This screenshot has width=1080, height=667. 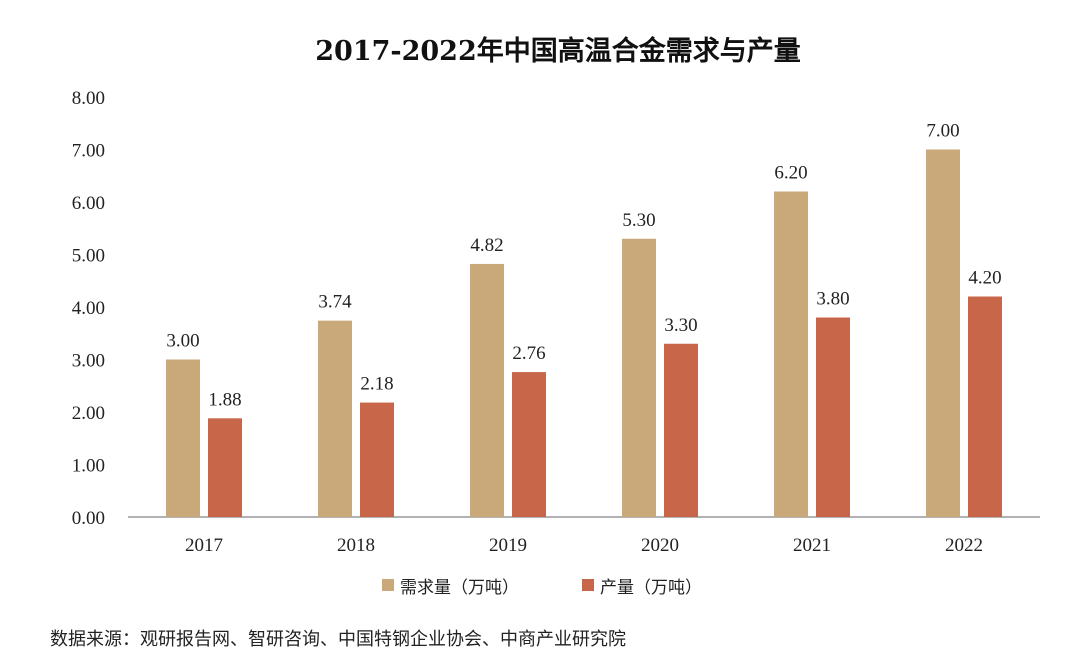 I want to click on chart-title: 2017-2022年中国高温合金需求与产量, so click(x=558, y=51).